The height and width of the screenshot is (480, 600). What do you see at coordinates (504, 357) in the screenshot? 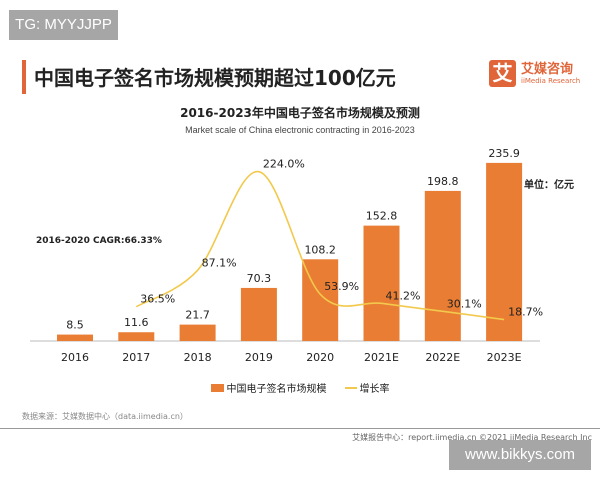
I see `x-tick-label: 2023E` at bounding box center [504, 357].